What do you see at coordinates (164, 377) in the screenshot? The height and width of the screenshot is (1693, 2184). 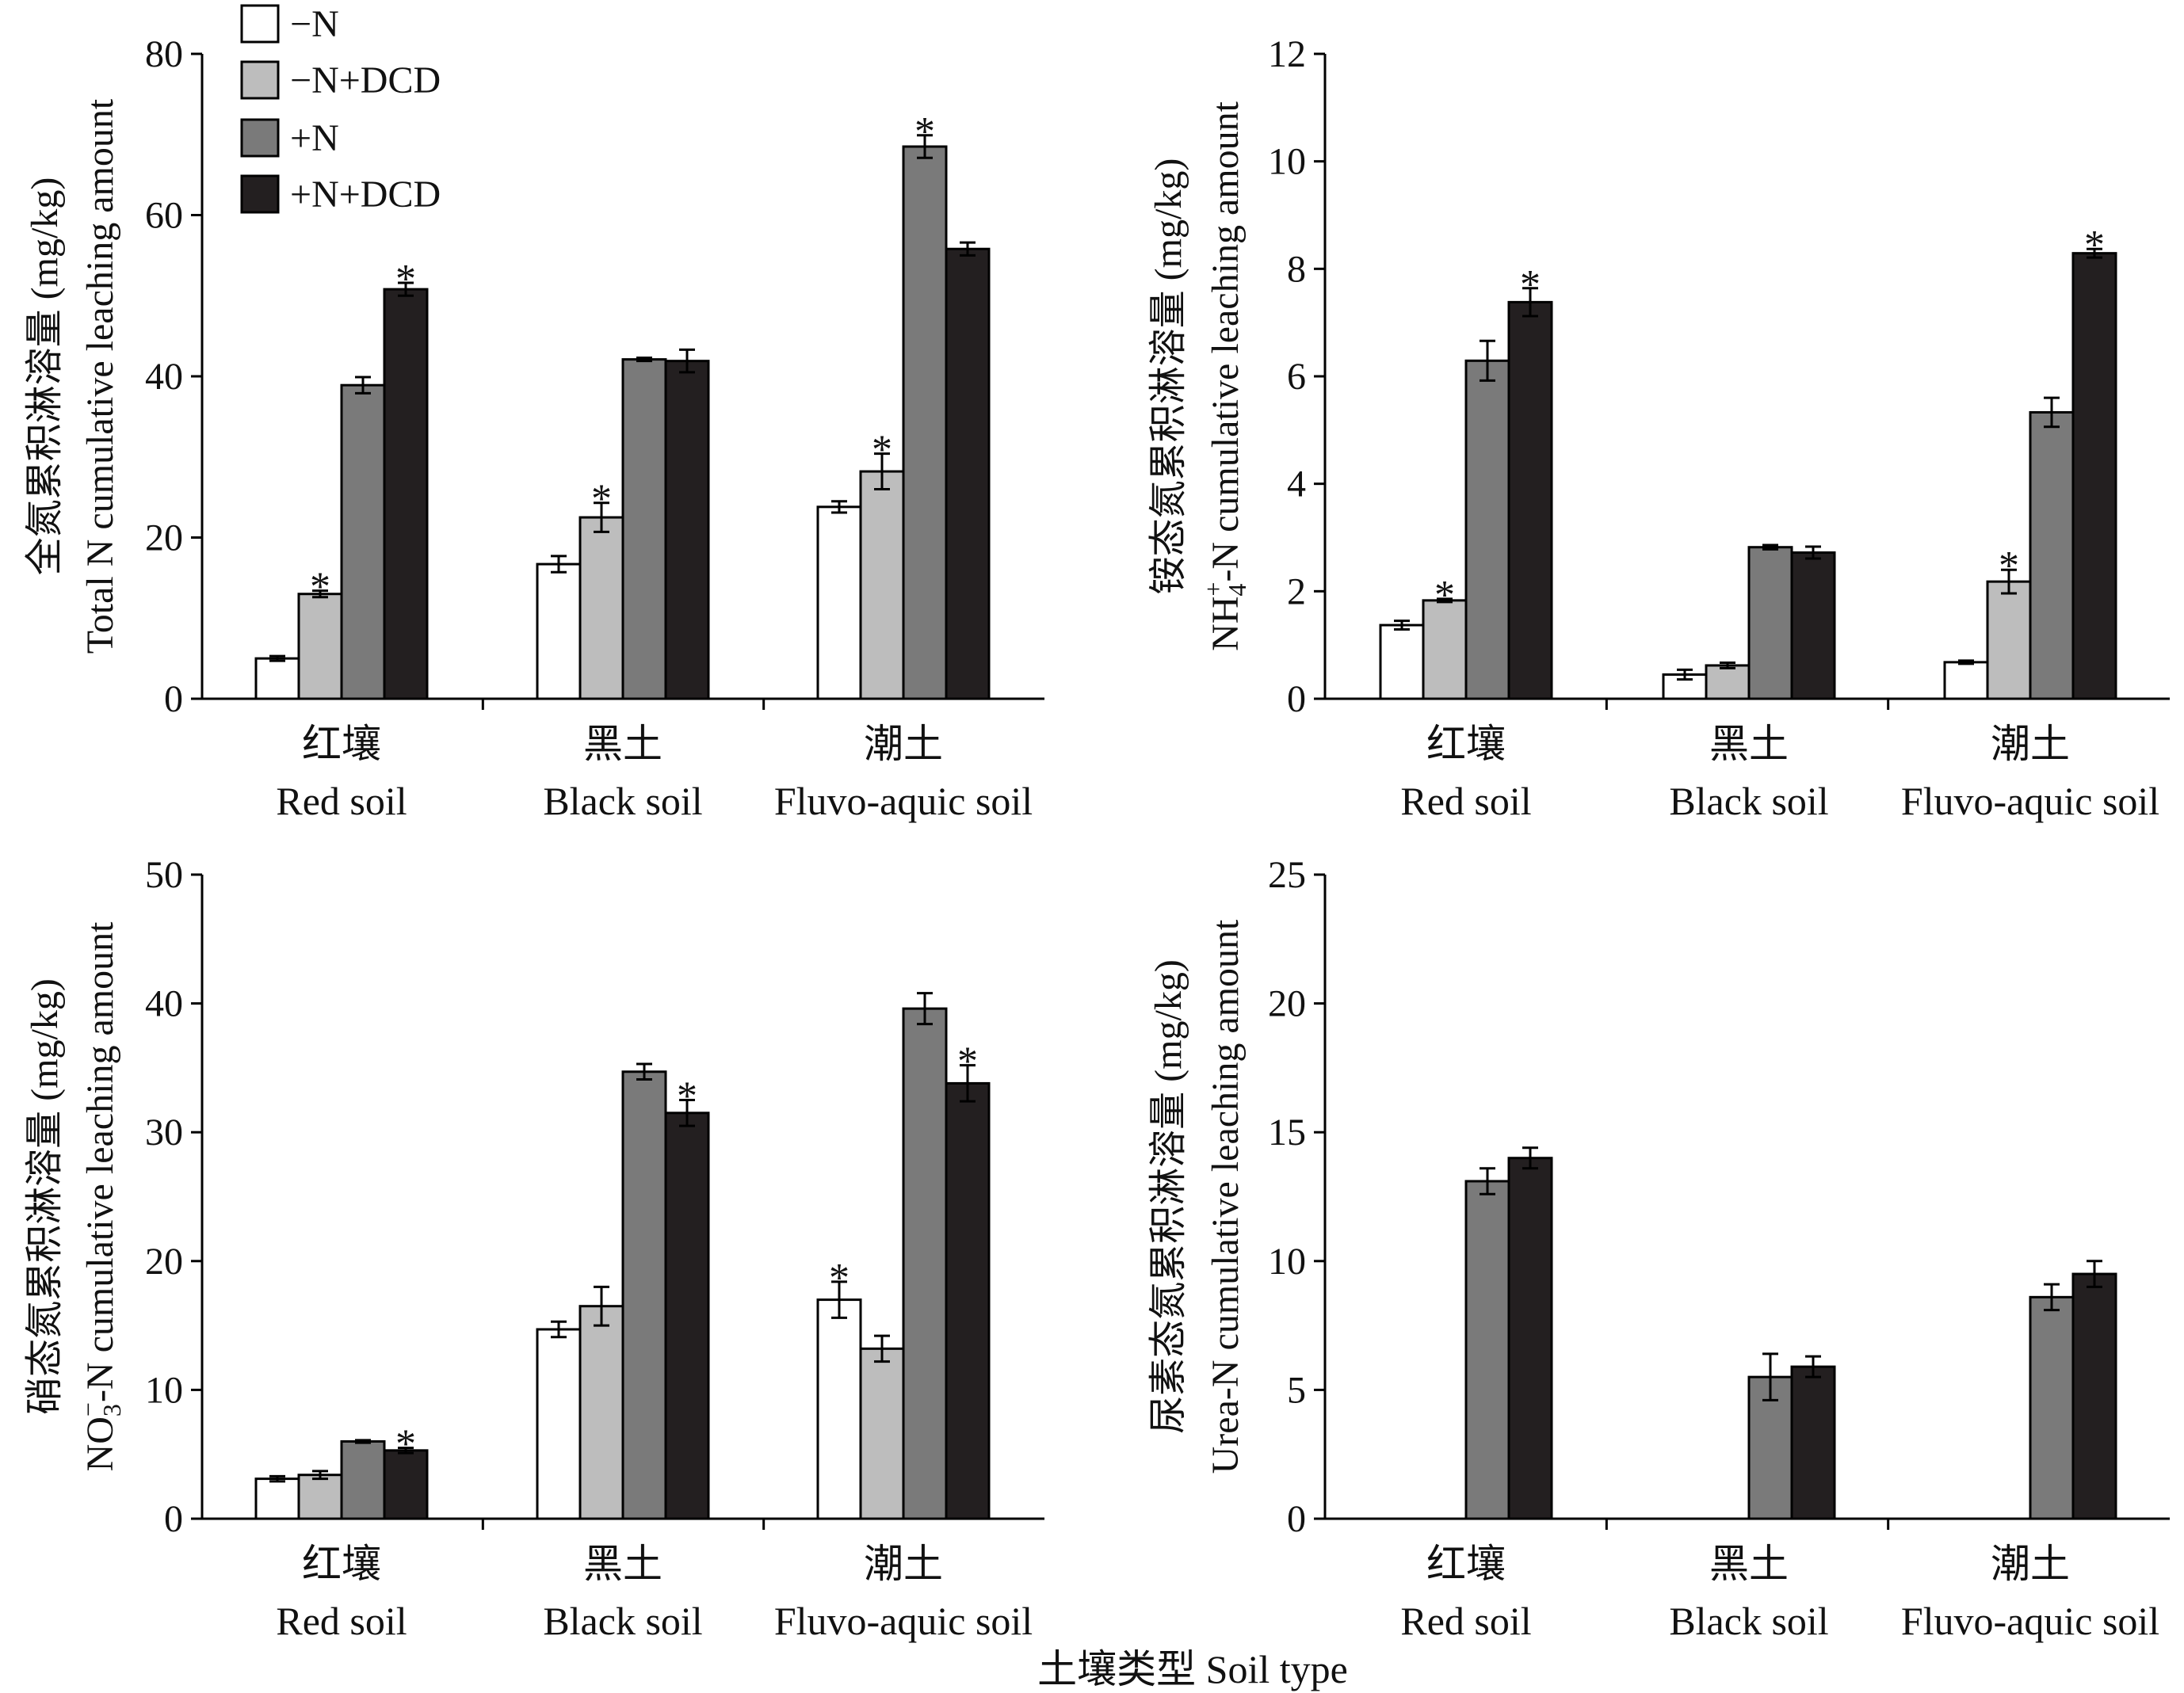 I see `y-tick-label: 40` at bounding box center [164, 377].